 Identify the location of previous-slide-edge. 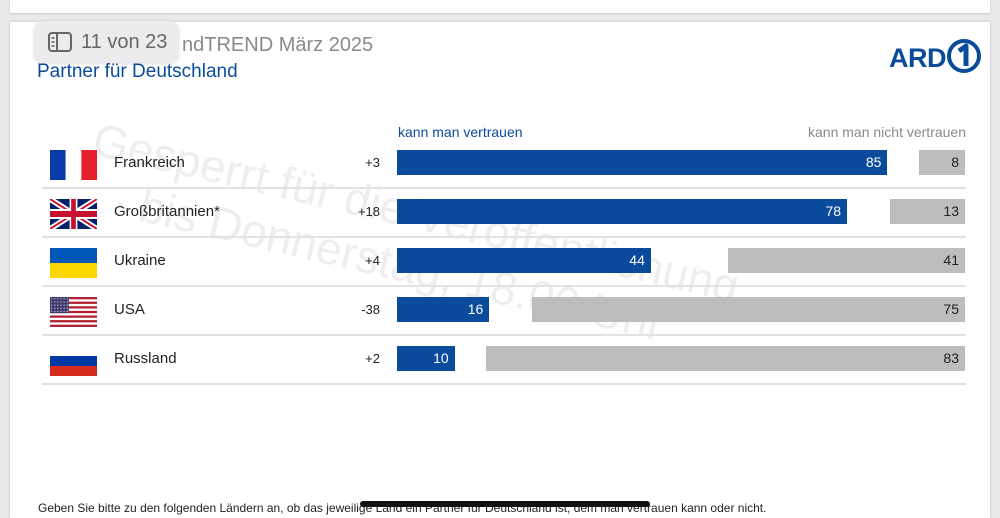
(500, 6).